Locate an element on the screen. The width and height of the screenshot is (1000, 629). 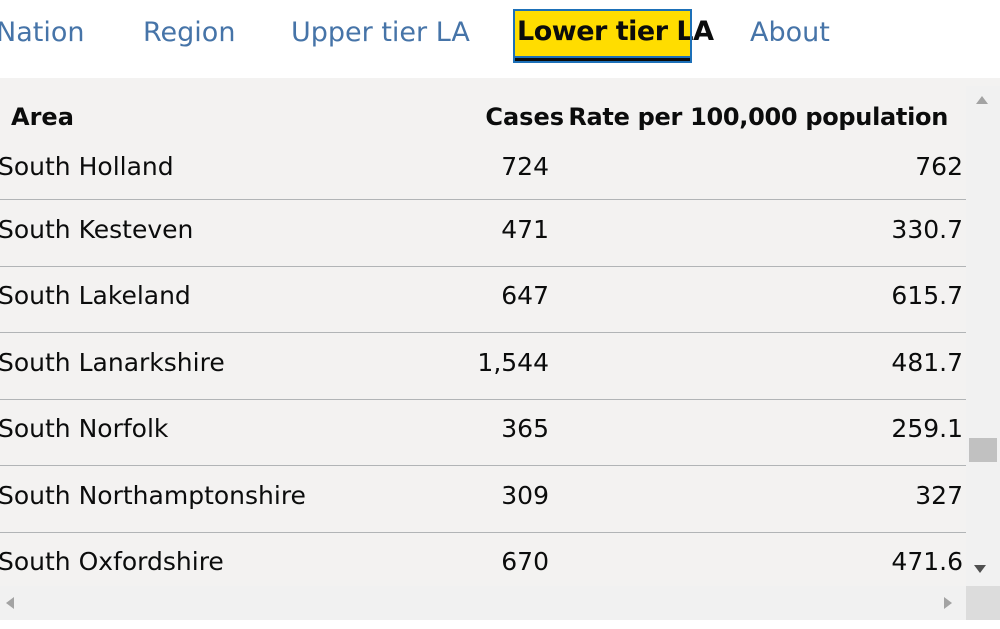
cell-cases: 309 is located at coordinates (525, 495).